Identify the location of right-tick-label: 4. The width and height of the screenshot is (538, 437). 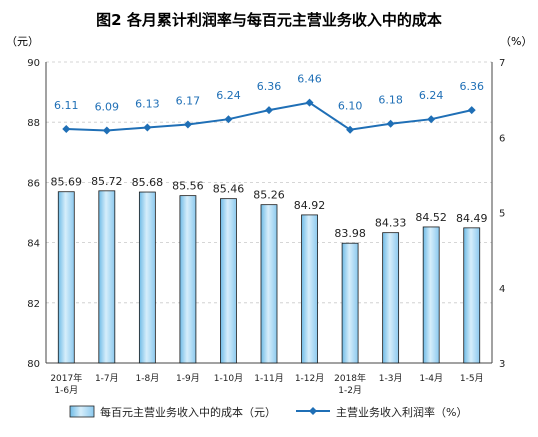
(502, 289).